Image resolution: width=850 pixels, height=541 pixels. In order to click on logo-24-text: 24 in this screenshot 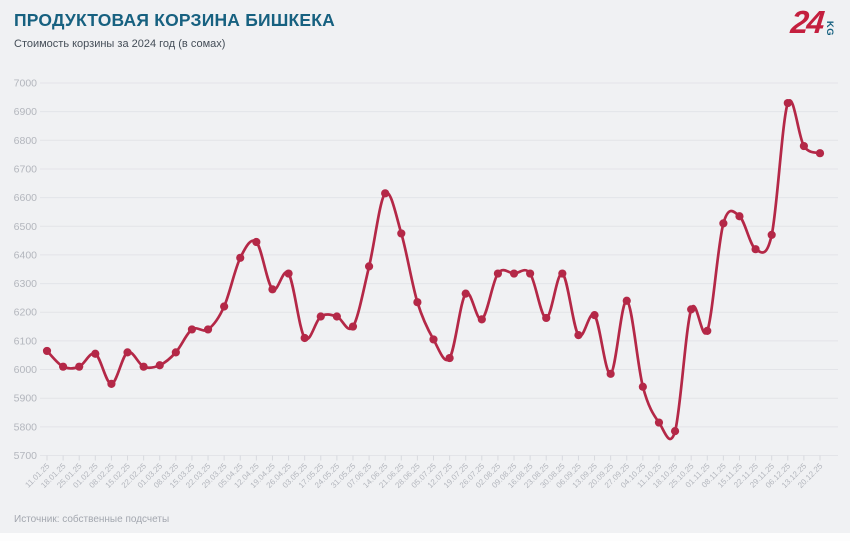, I will do `click(807, 22)`.